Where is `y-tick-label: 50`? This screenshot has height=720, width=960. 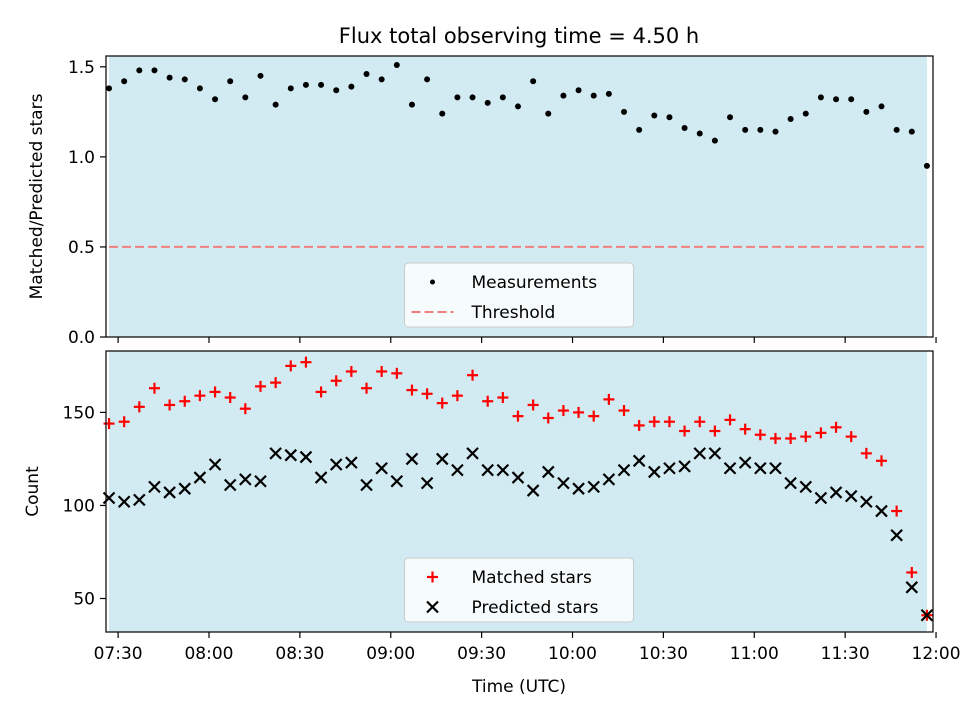 y-tick-label: 50 is located at coordinates (84, 600).